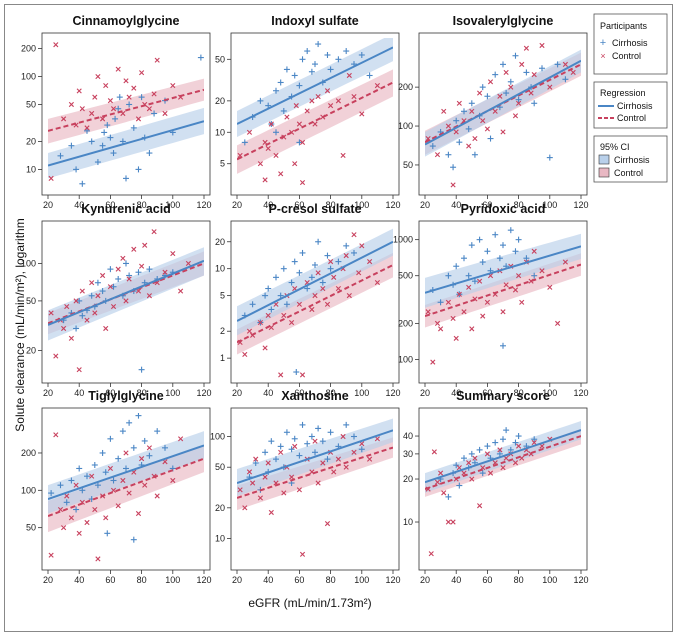  What do you see at coordinates (405, 87) in the screenshot?
I see `y-tick-label: 200` at bounding box center [405, 87].